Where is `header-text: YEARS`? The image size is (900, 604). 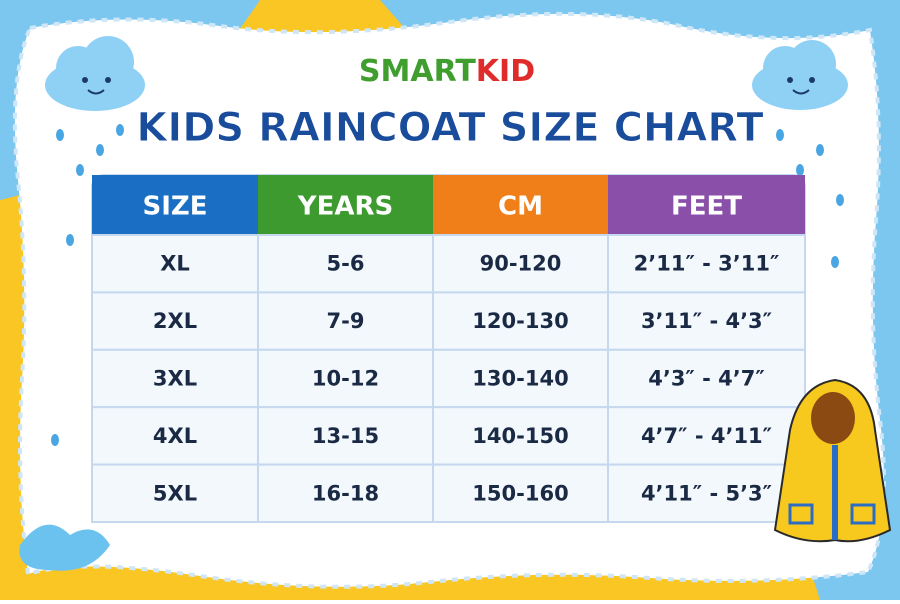 header-text: YEARS is located at coordinates (345, 207).